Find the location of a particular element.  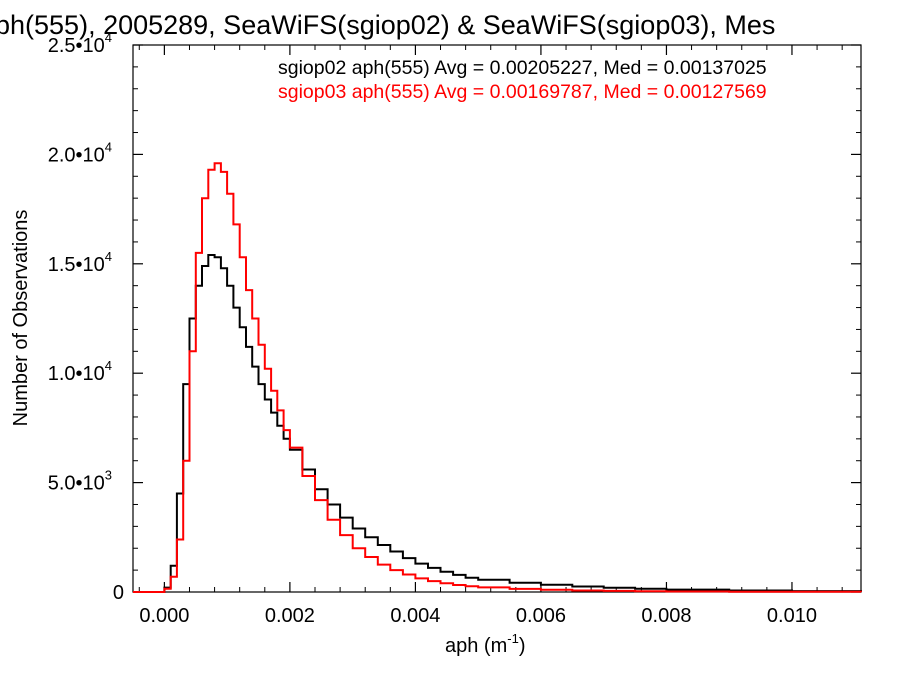

y-tick-label: 5.0•103 is located at coordinates (80, 481).